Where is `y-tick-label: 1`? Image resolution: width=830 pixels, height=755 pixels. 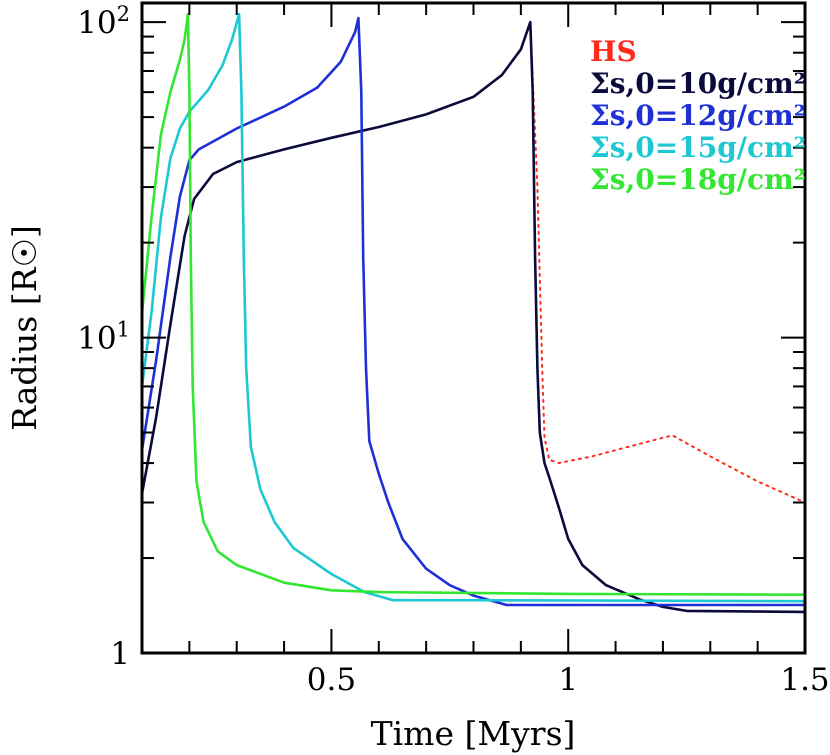
y-tick-label: 1 is located at coordinates (120, 654).